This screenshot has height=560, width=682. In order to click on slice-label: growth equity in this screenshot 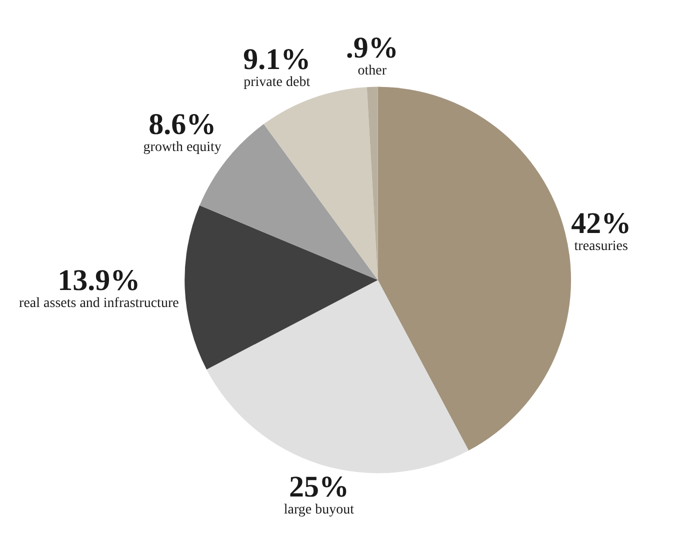, I will do `click(182, 147)`.